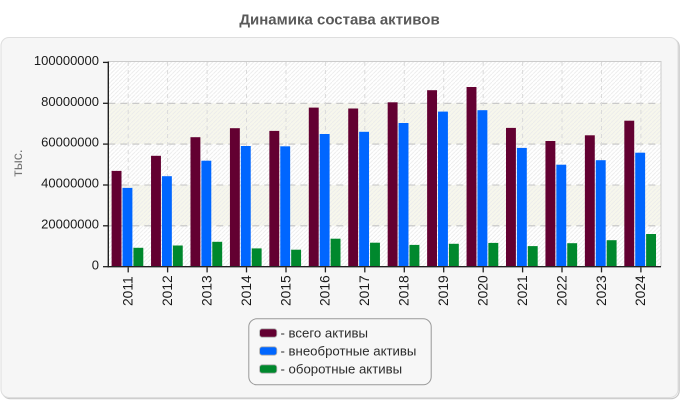  I want to click on svg-text: 40000000, so click(70, 183).